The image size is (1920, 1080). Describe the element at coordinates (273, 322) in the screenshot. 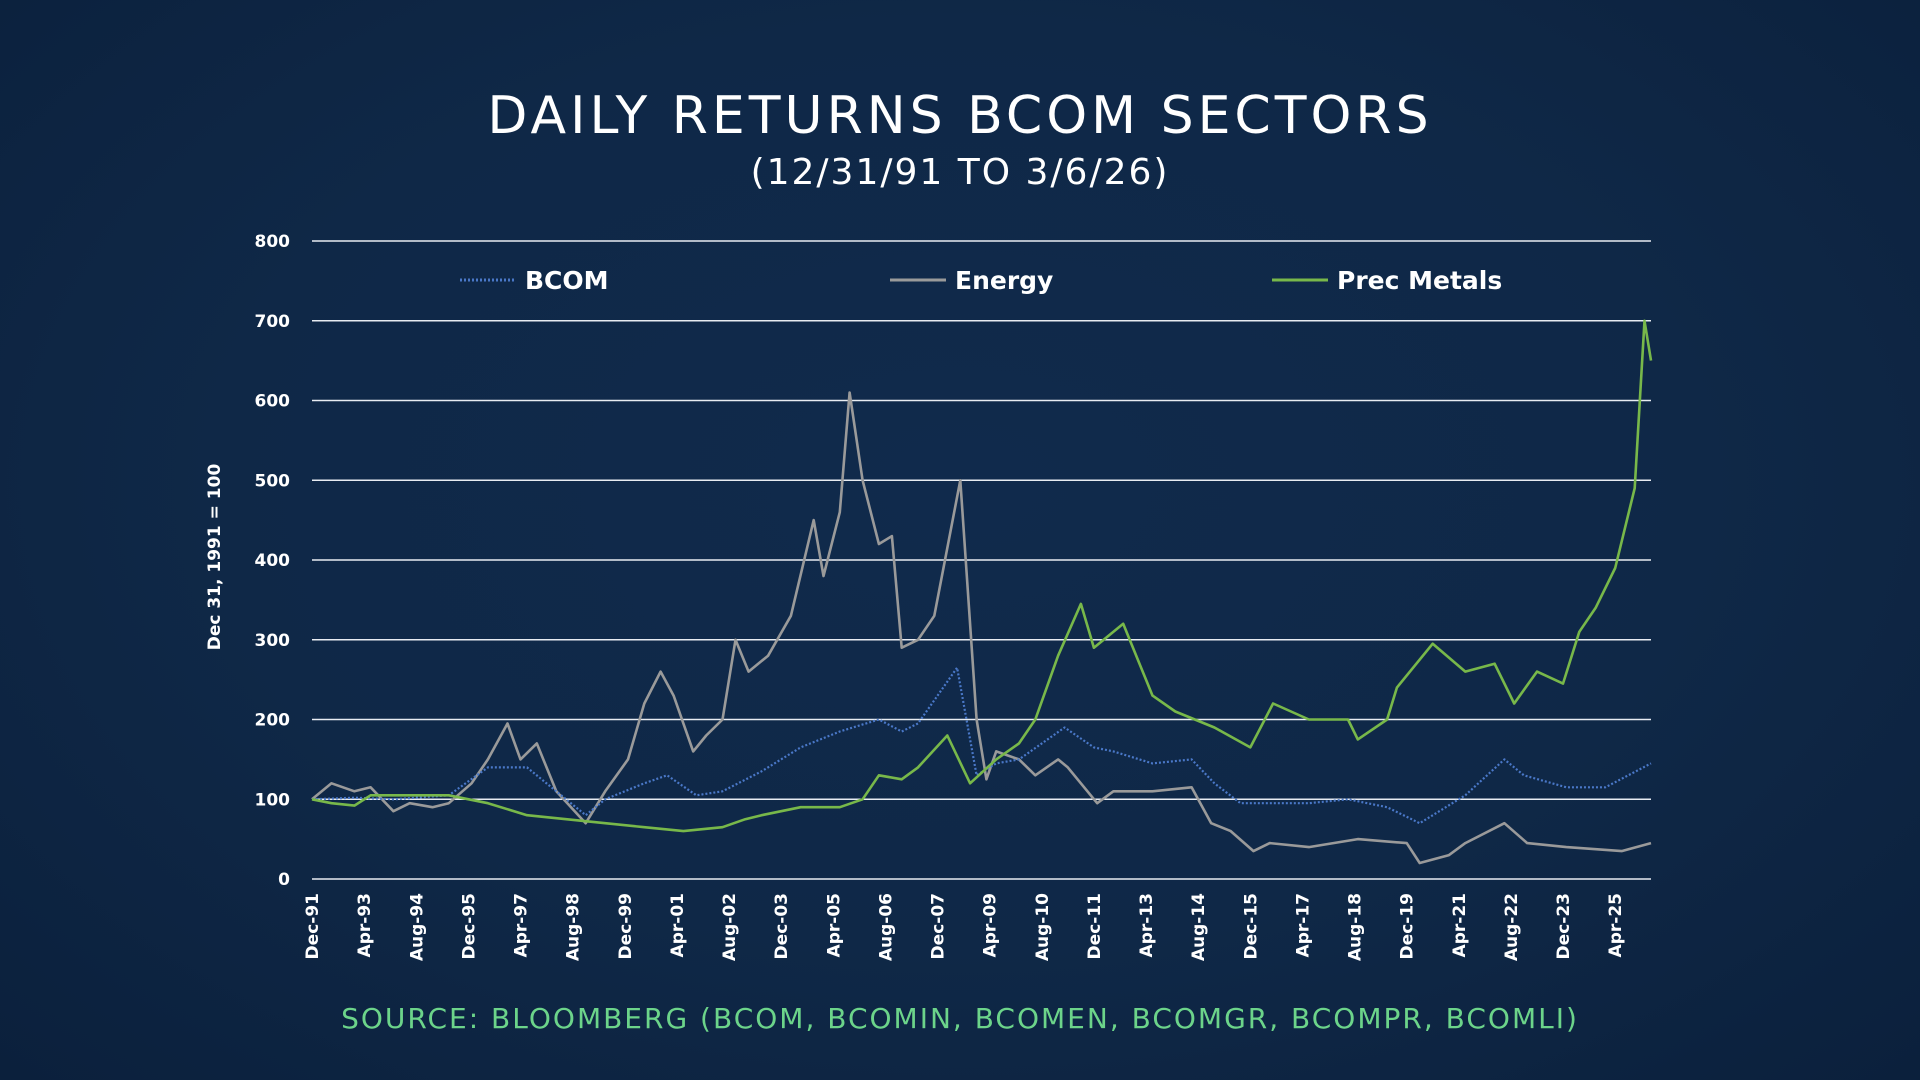

I see `y-tick-label: 700` at that location.